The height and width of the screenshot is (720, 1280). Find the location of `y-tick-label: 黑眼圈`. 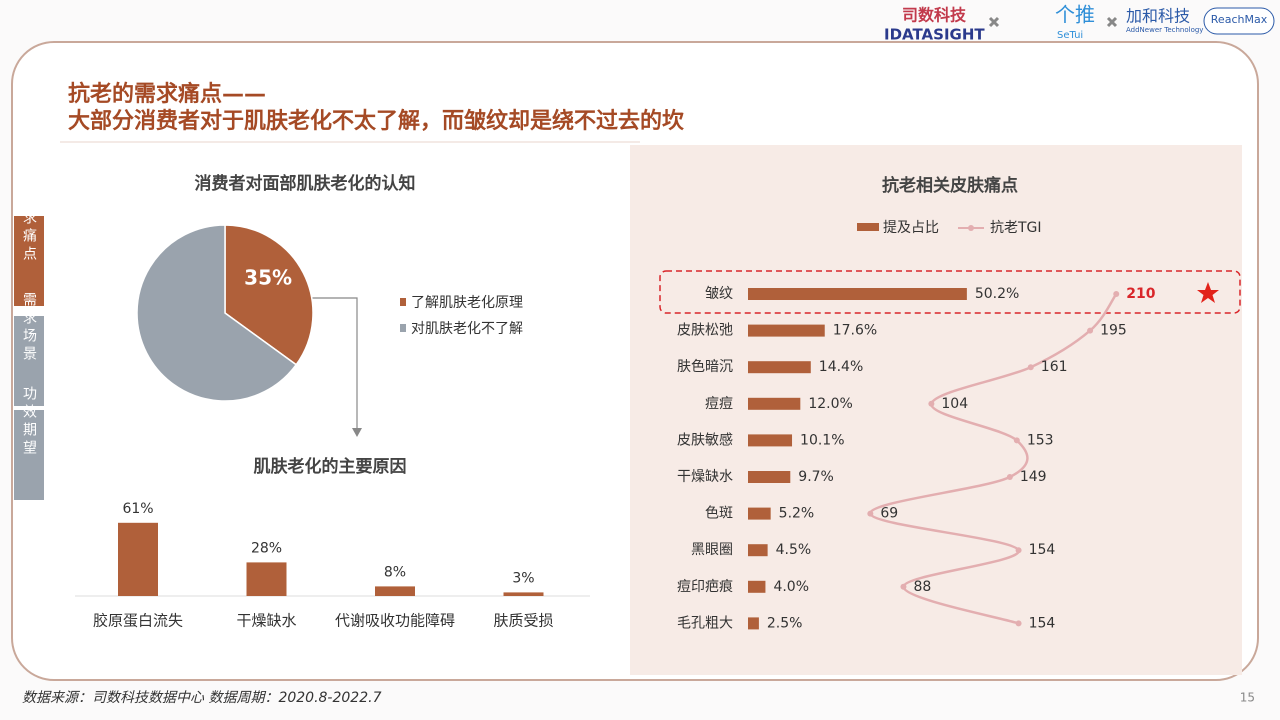

y-tick-label: 黑眼圈 is located at coordinates (712, 550).